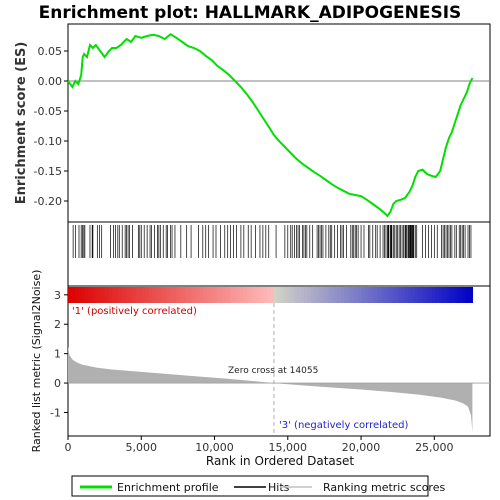  What do you see at coordinates (272, 241) in the screenshot?
I see `hits-layer` at bounding box center [272, 241].